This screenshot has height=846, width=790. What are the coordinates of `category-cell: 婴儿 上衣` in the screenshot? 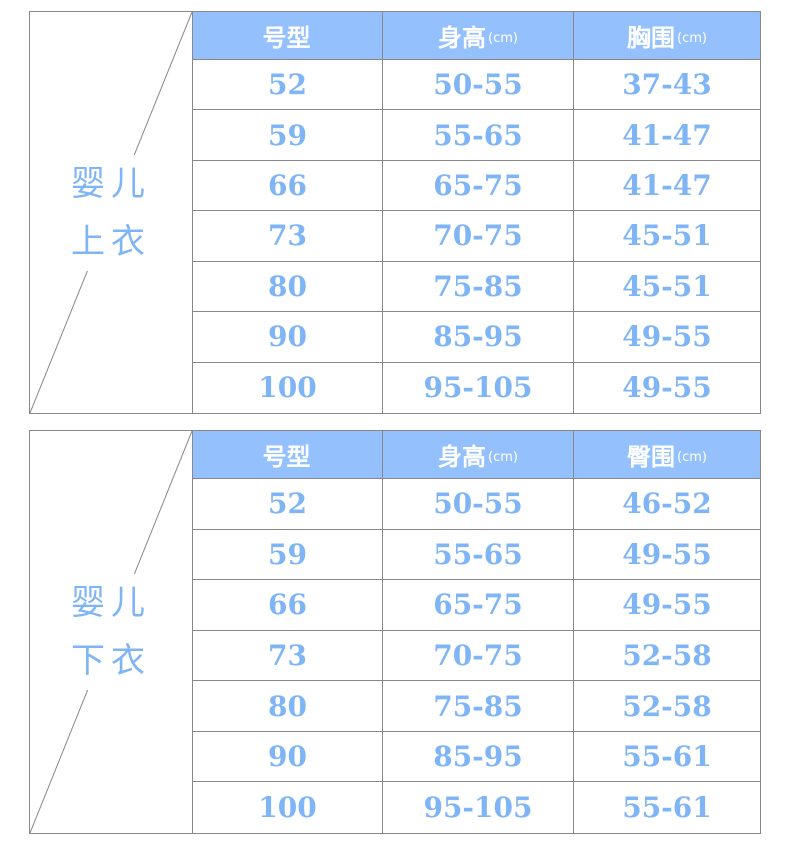 It's located at (111, 212).